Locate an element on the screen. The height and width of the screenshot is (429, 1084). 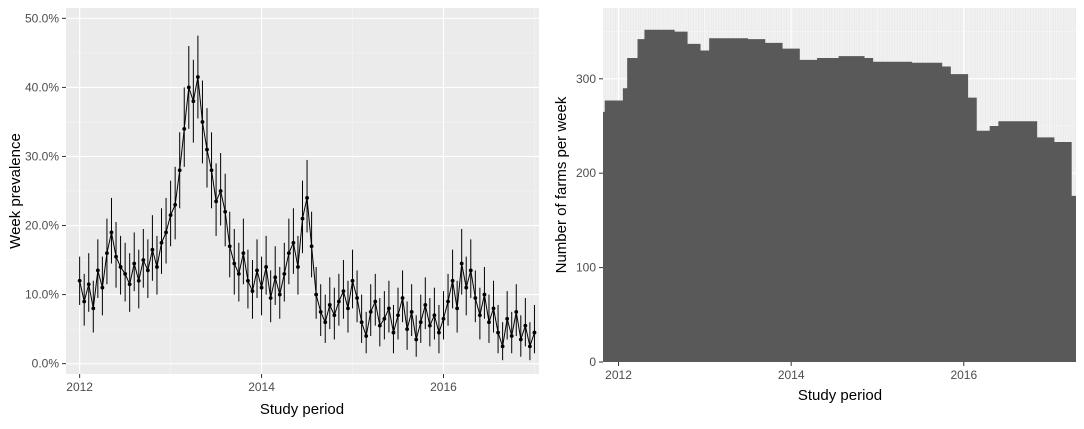
prevalence-y-tick-label: 10.0% is located at coordinates (42, 295).